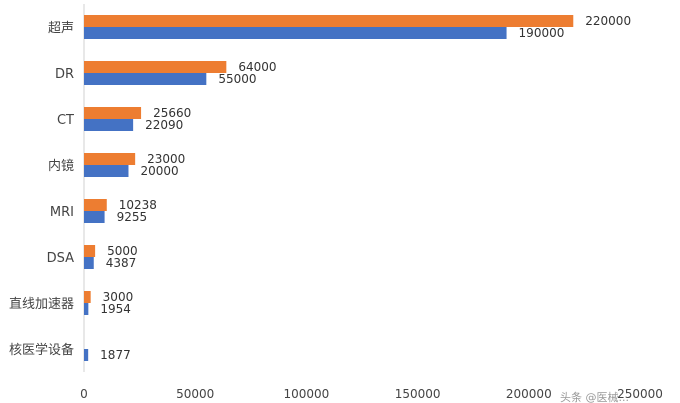 Image resolution: width=680 pixels, height=403 pixels. What do you see at coordinates (132, 217) in the screenshot?
I see `data-label: 9255` at bounding box center [132, 217].